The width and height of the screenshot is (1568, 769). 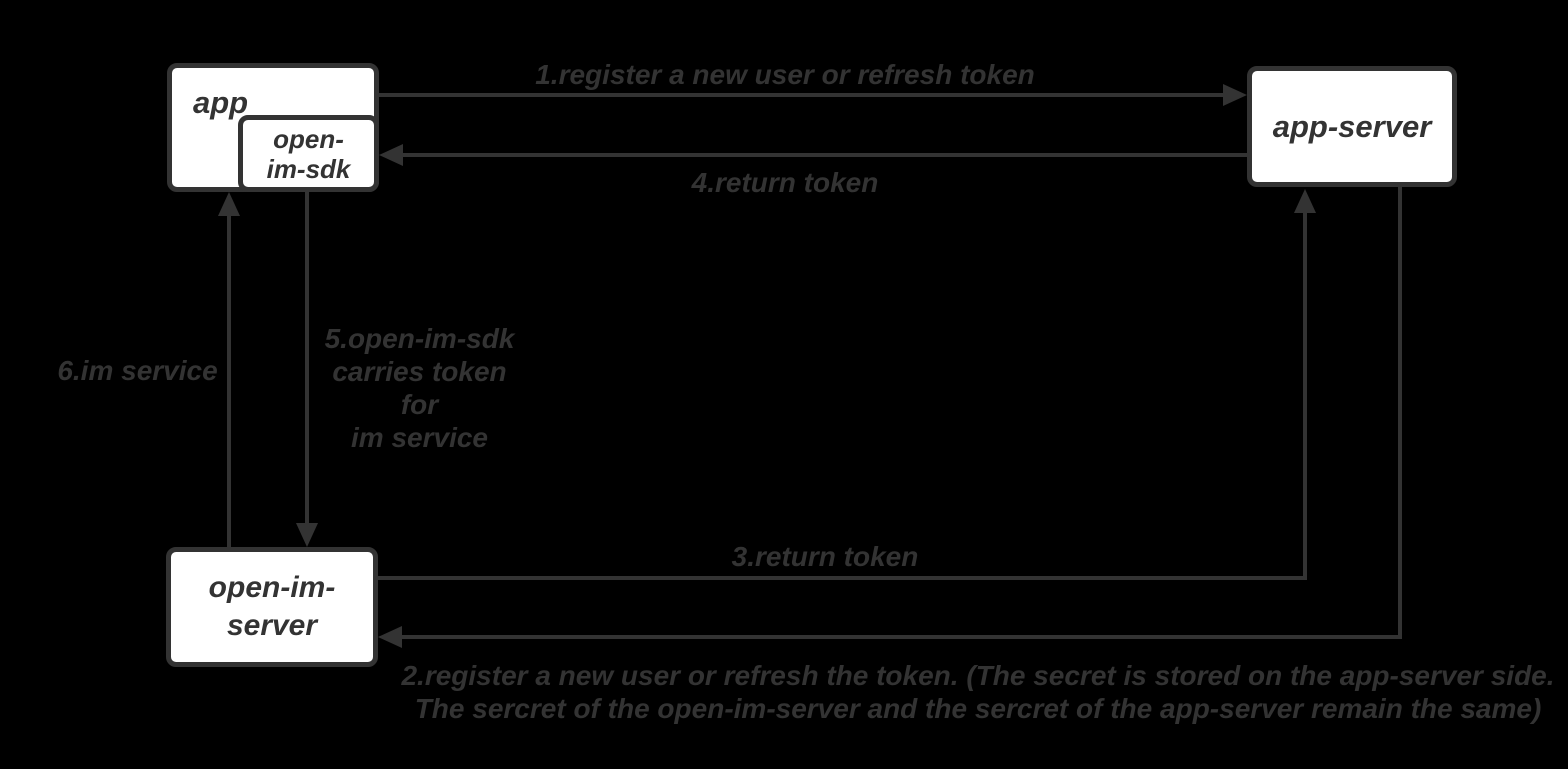 What do you see at coordinates (785, 74) in the screenshot?
I see `edge-1-label: 1.register a new user or refresh token` at bounding box center [785, 74].